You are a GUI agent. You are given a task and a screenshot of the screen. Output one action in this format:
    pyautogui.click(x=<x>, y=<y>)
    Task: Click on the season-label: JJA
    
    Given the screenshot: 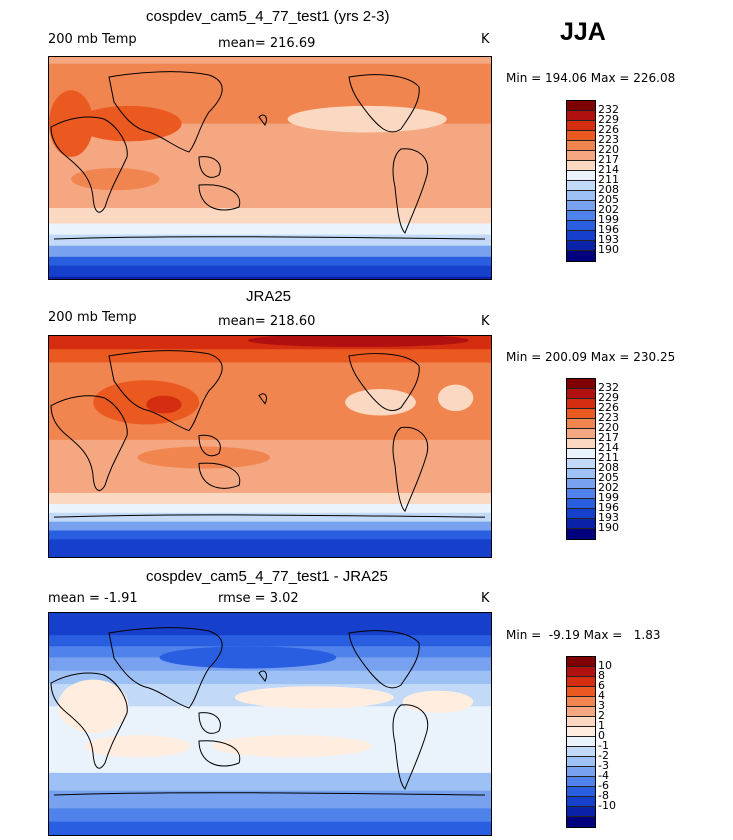 What is the action you would take?
    pyautogui.click(x=583, y=32)
    